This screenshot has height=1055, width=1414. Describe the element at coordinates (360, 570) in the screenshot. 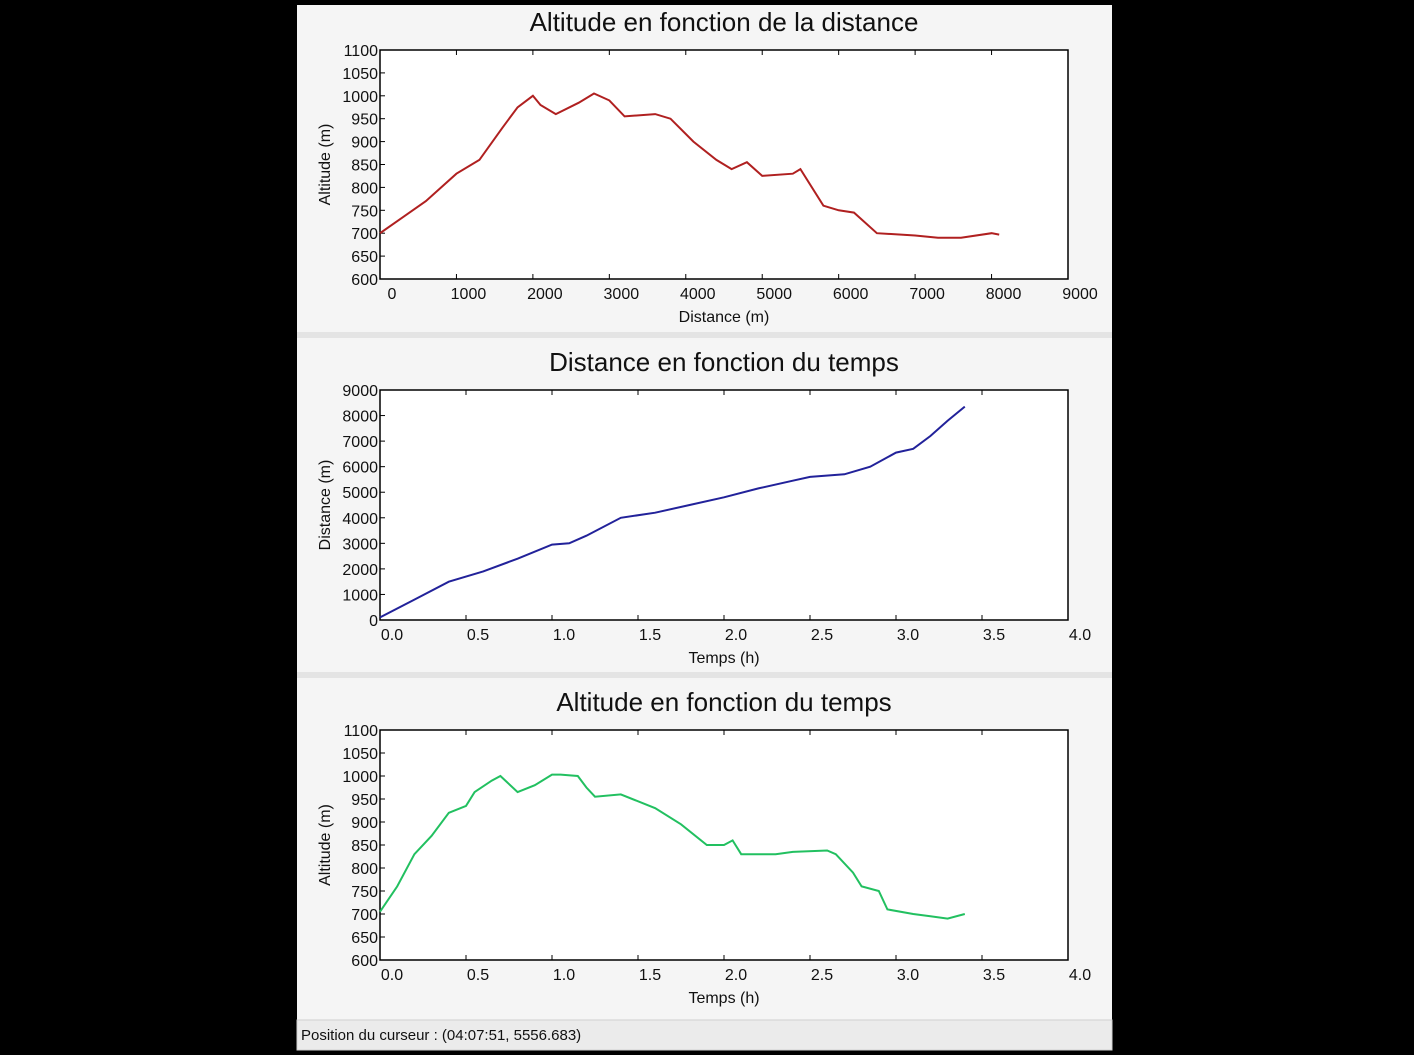

I see `y-tick-label: 2000` at that location.